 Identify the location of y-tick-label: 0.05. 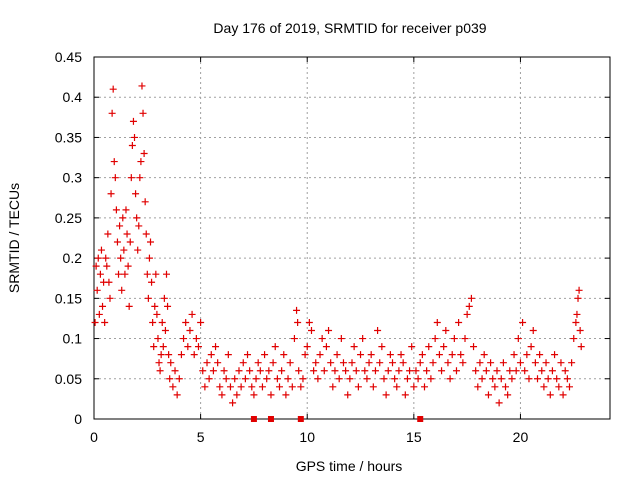
(68, 379).